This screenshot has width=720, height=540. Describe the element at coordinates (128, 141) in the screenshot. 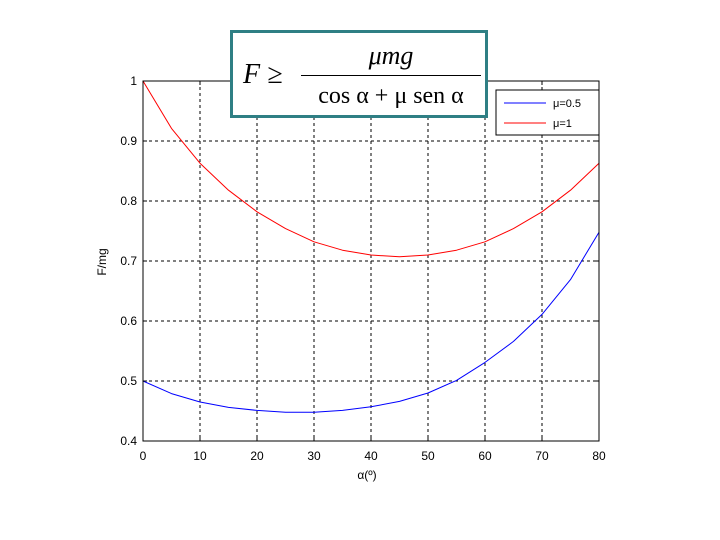

I see `y-tick-label: 0.9` at that location.